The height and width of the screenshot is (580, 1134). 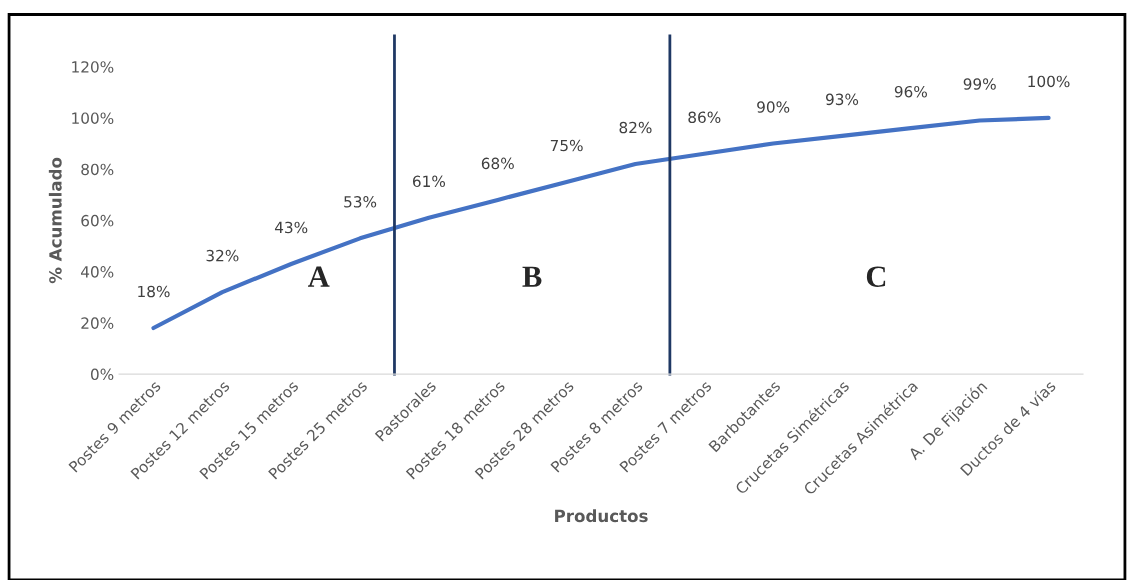 I want to click on annotation: B, so click(x=532, y=276).